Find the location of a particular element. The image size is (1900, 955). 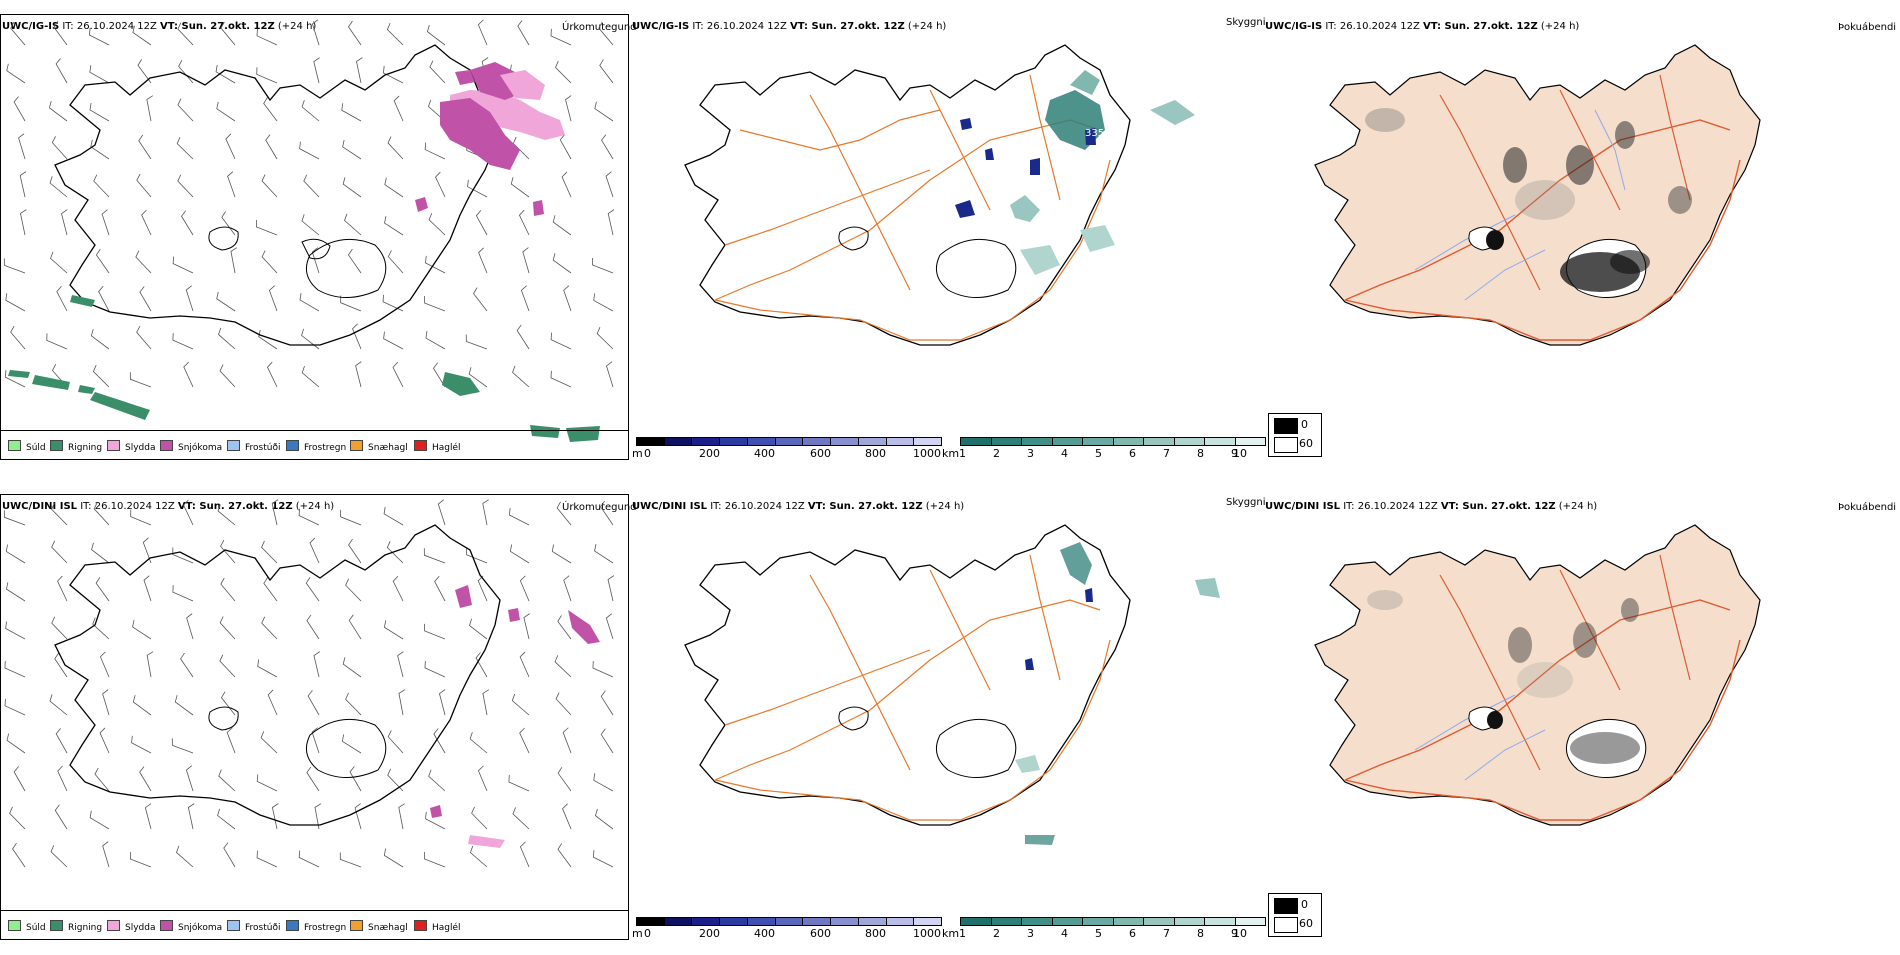

iceland-land is located at coordinates (1537, 675).